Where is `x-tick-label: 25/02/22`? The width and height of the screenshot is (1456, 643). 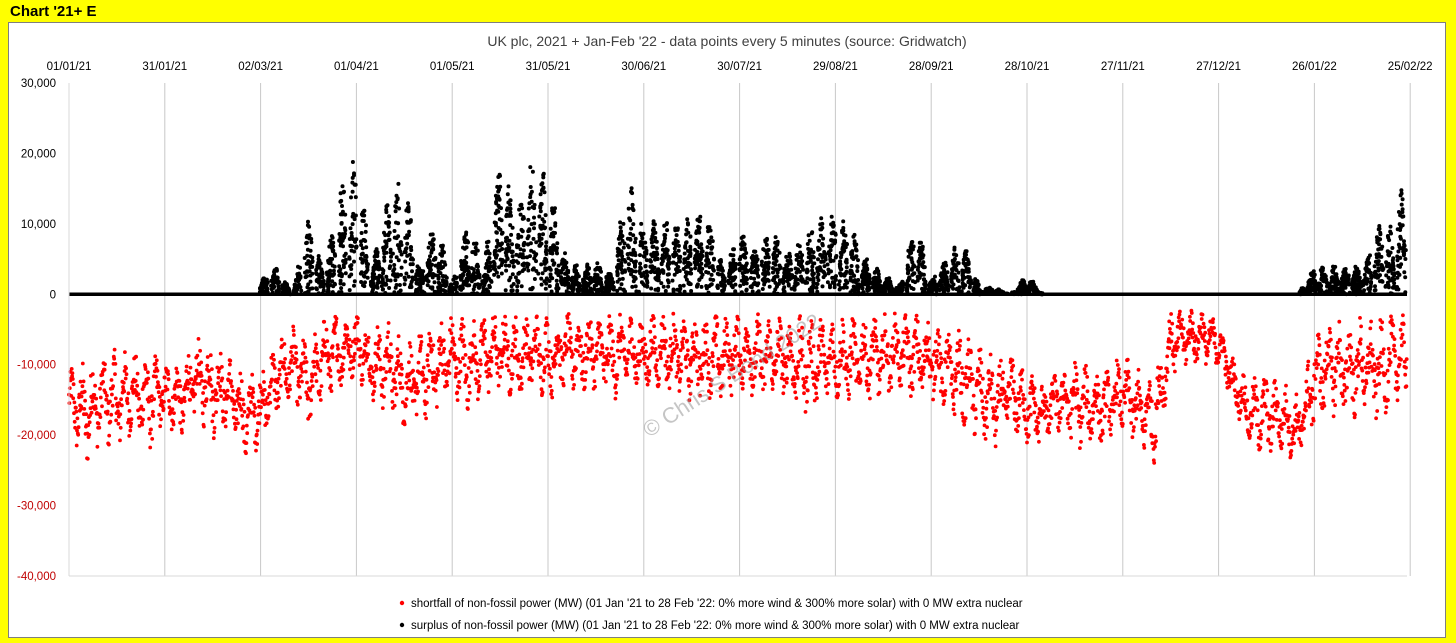
x-tick-label: 25/02/22 is located at coordinates (1410, 67).